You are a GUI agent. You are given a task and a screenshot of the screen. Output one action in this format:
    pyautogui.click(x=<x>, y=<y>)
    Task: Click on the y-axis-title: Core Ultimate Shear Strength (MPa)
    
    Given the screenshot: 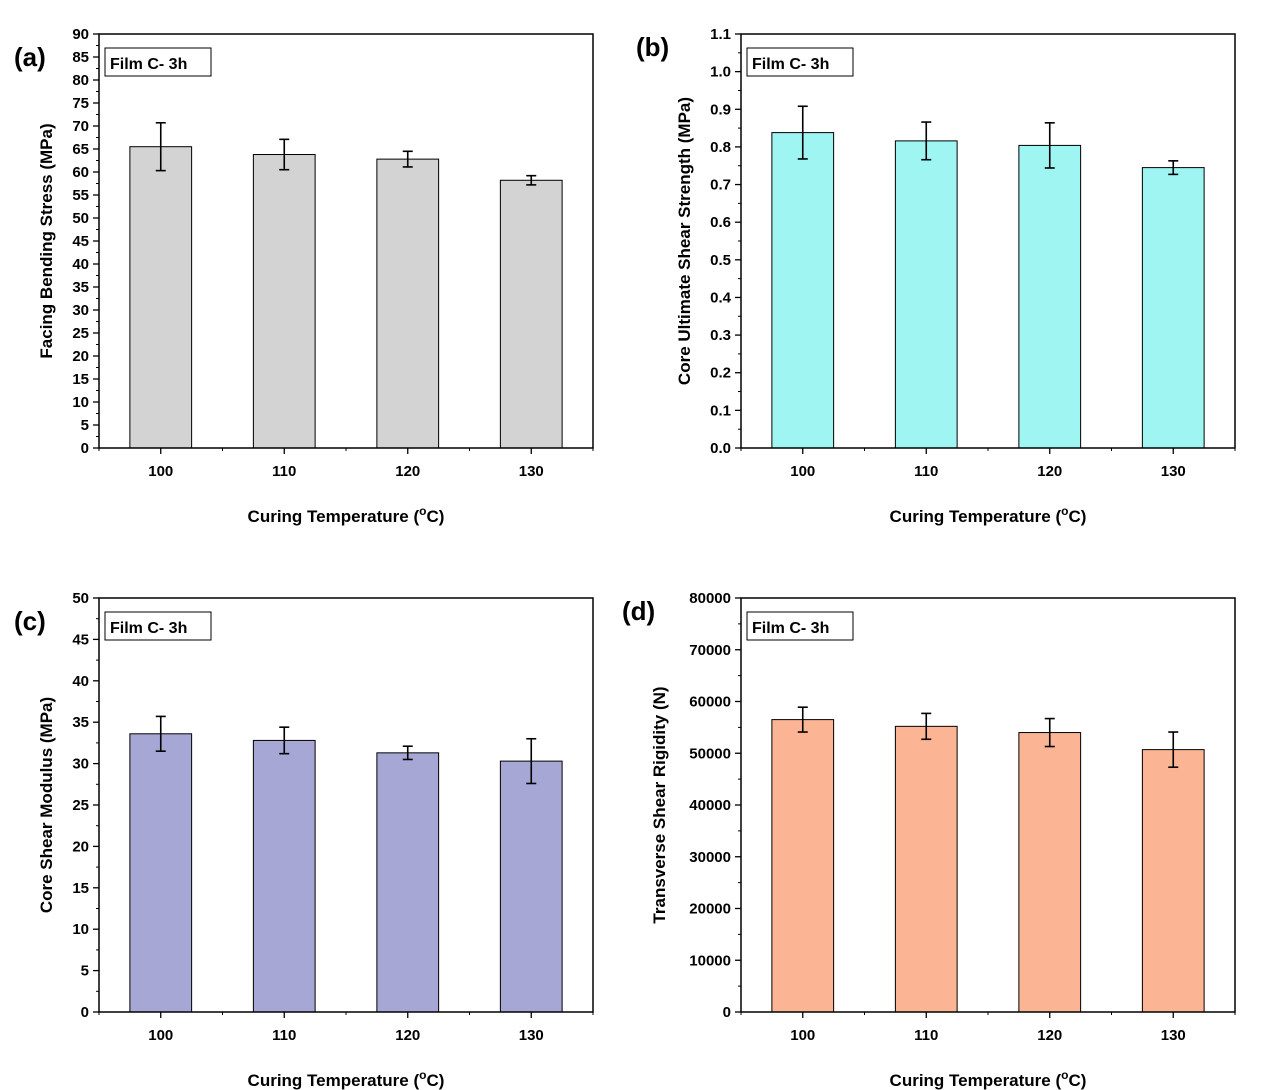 What is the action you would take?
    pyautogui.click(x=684, y=241)
    